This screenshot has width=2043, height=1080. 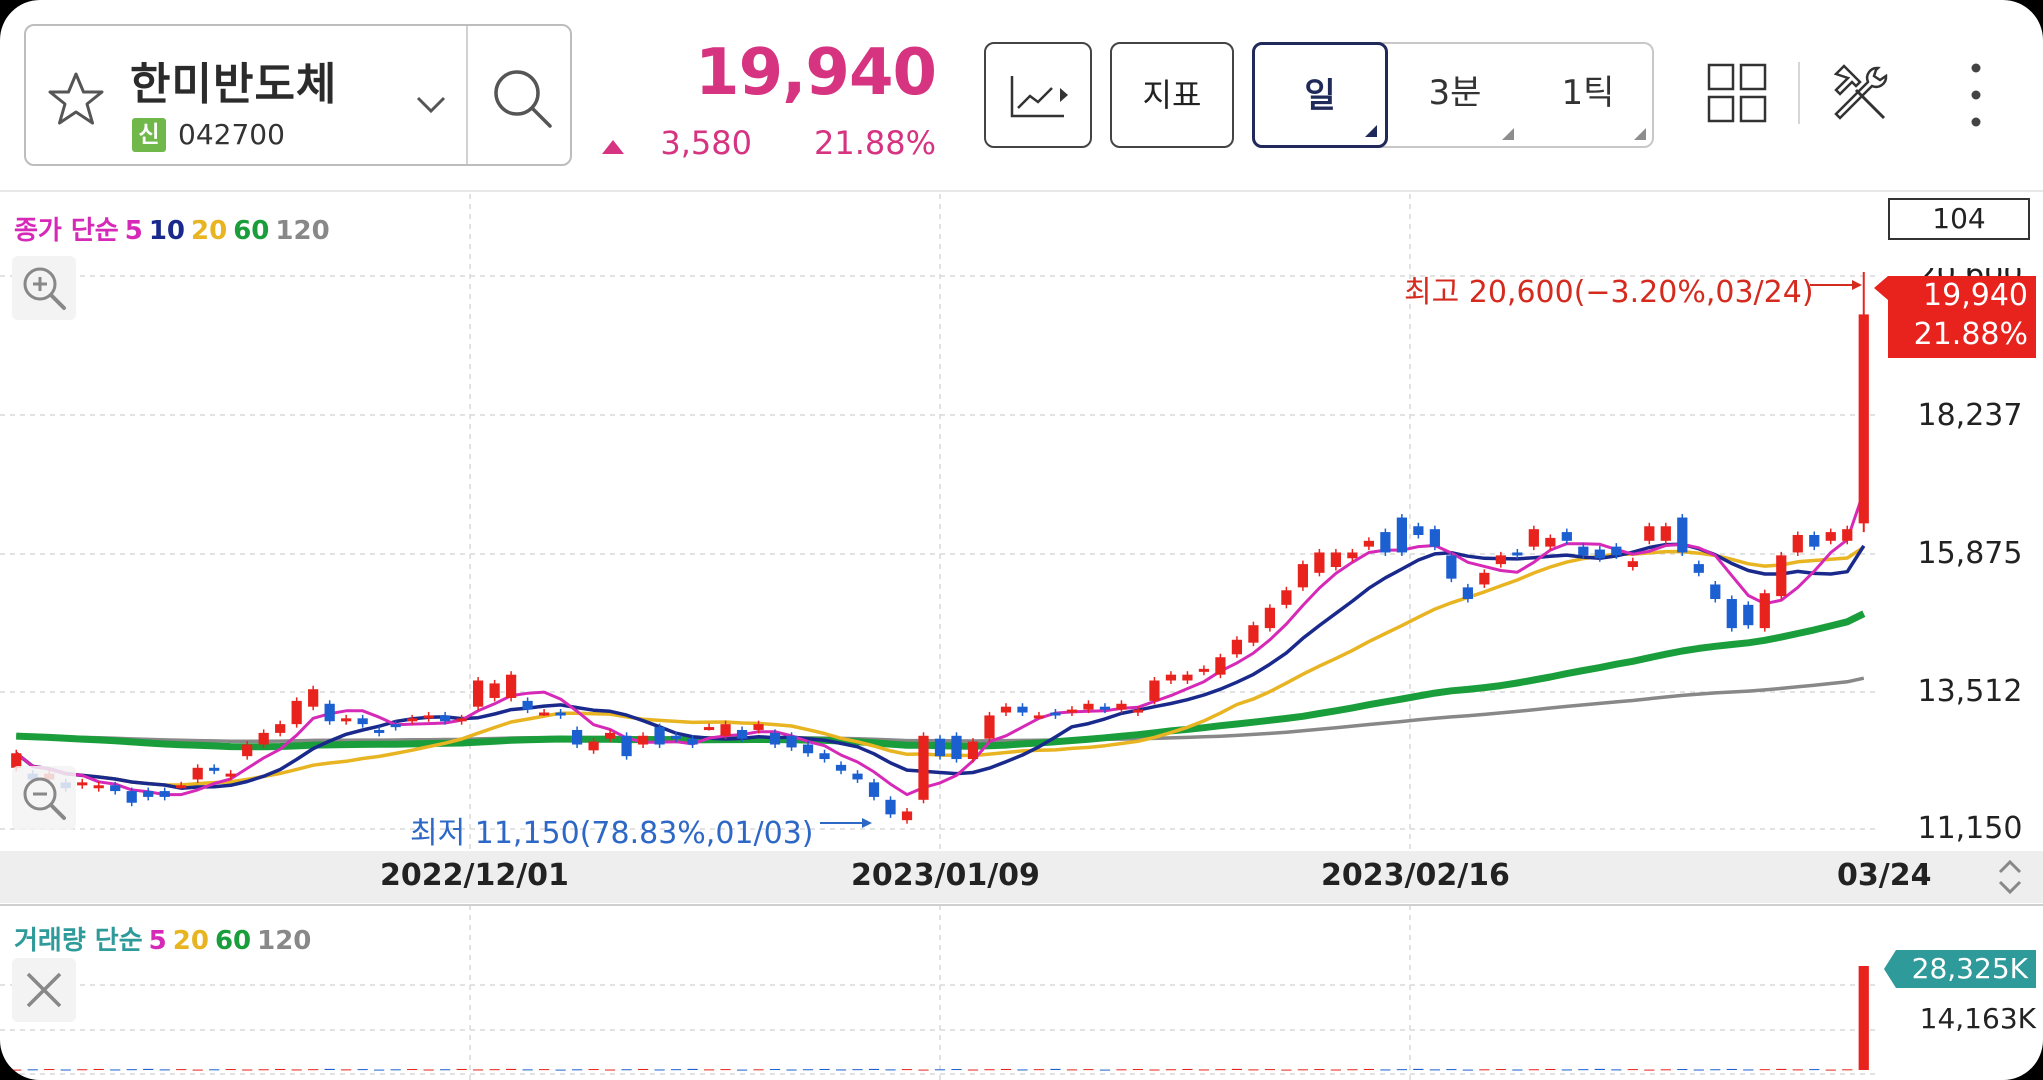 I want to click on period-1tick-button: 1틱, so click(x=1588, y=95).